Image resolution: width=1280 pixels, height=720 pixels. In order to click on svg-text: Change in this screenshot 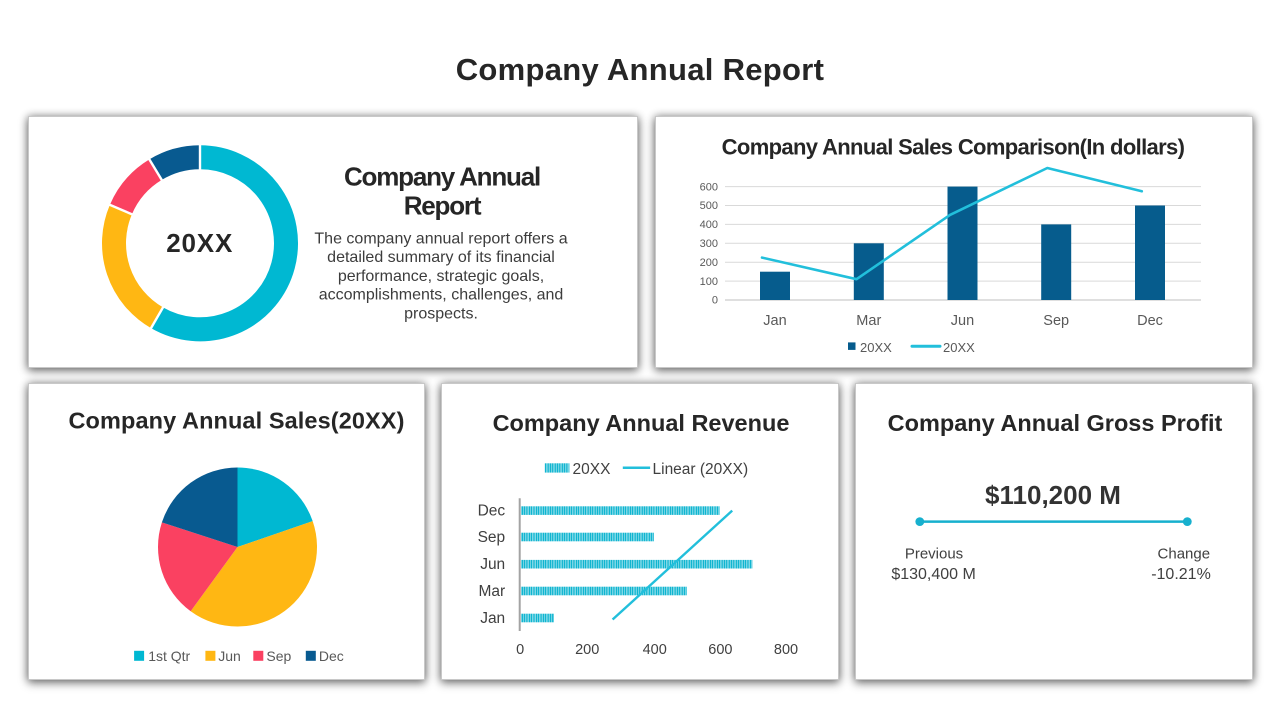, I will do `click(1184, 554)`.